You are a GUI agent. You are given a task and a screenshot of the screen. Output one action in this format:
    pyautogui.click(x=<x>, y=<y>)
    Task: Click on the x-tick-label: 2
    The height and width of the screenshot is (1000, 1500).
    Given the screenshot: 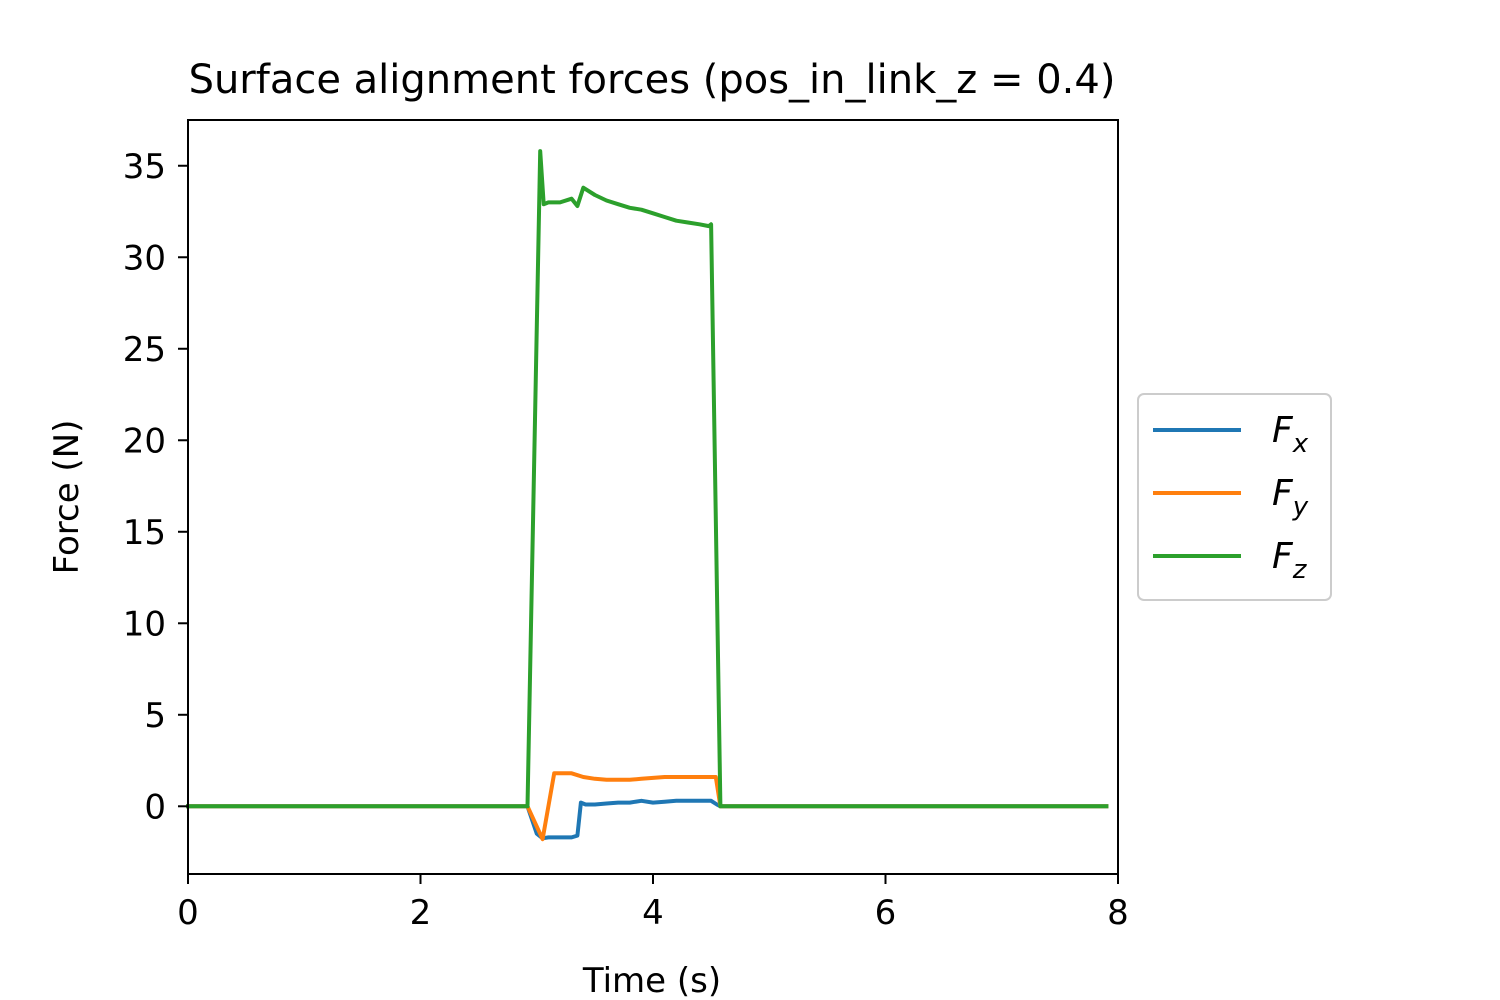 What is the action you would take?
    pyautogui.click(x=421, y=913)
    